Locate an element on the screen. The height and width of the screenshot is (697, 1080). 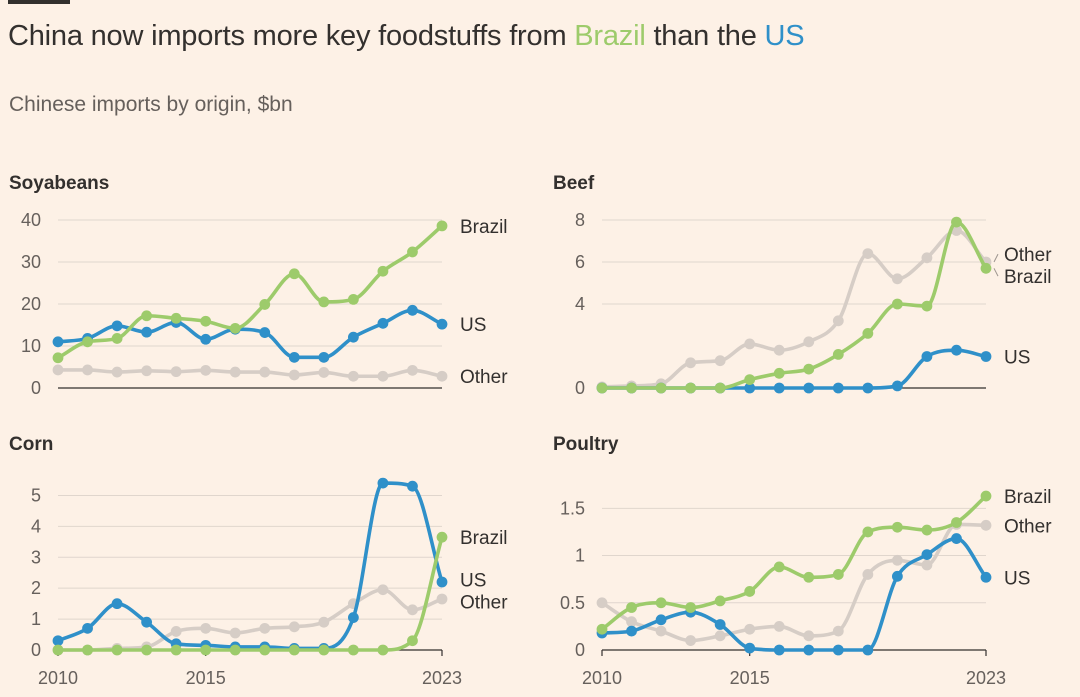
y-tick-label: 0 is located at coordinates (36, 650).